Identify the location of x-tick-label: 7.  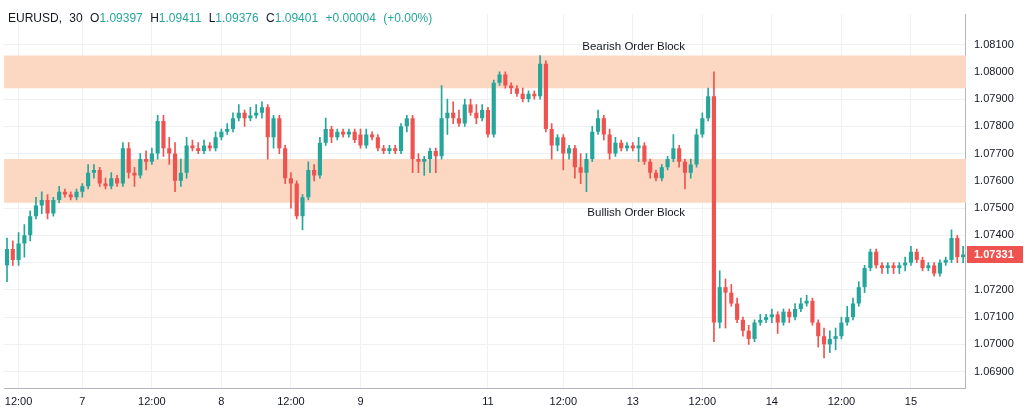
(82, 400).